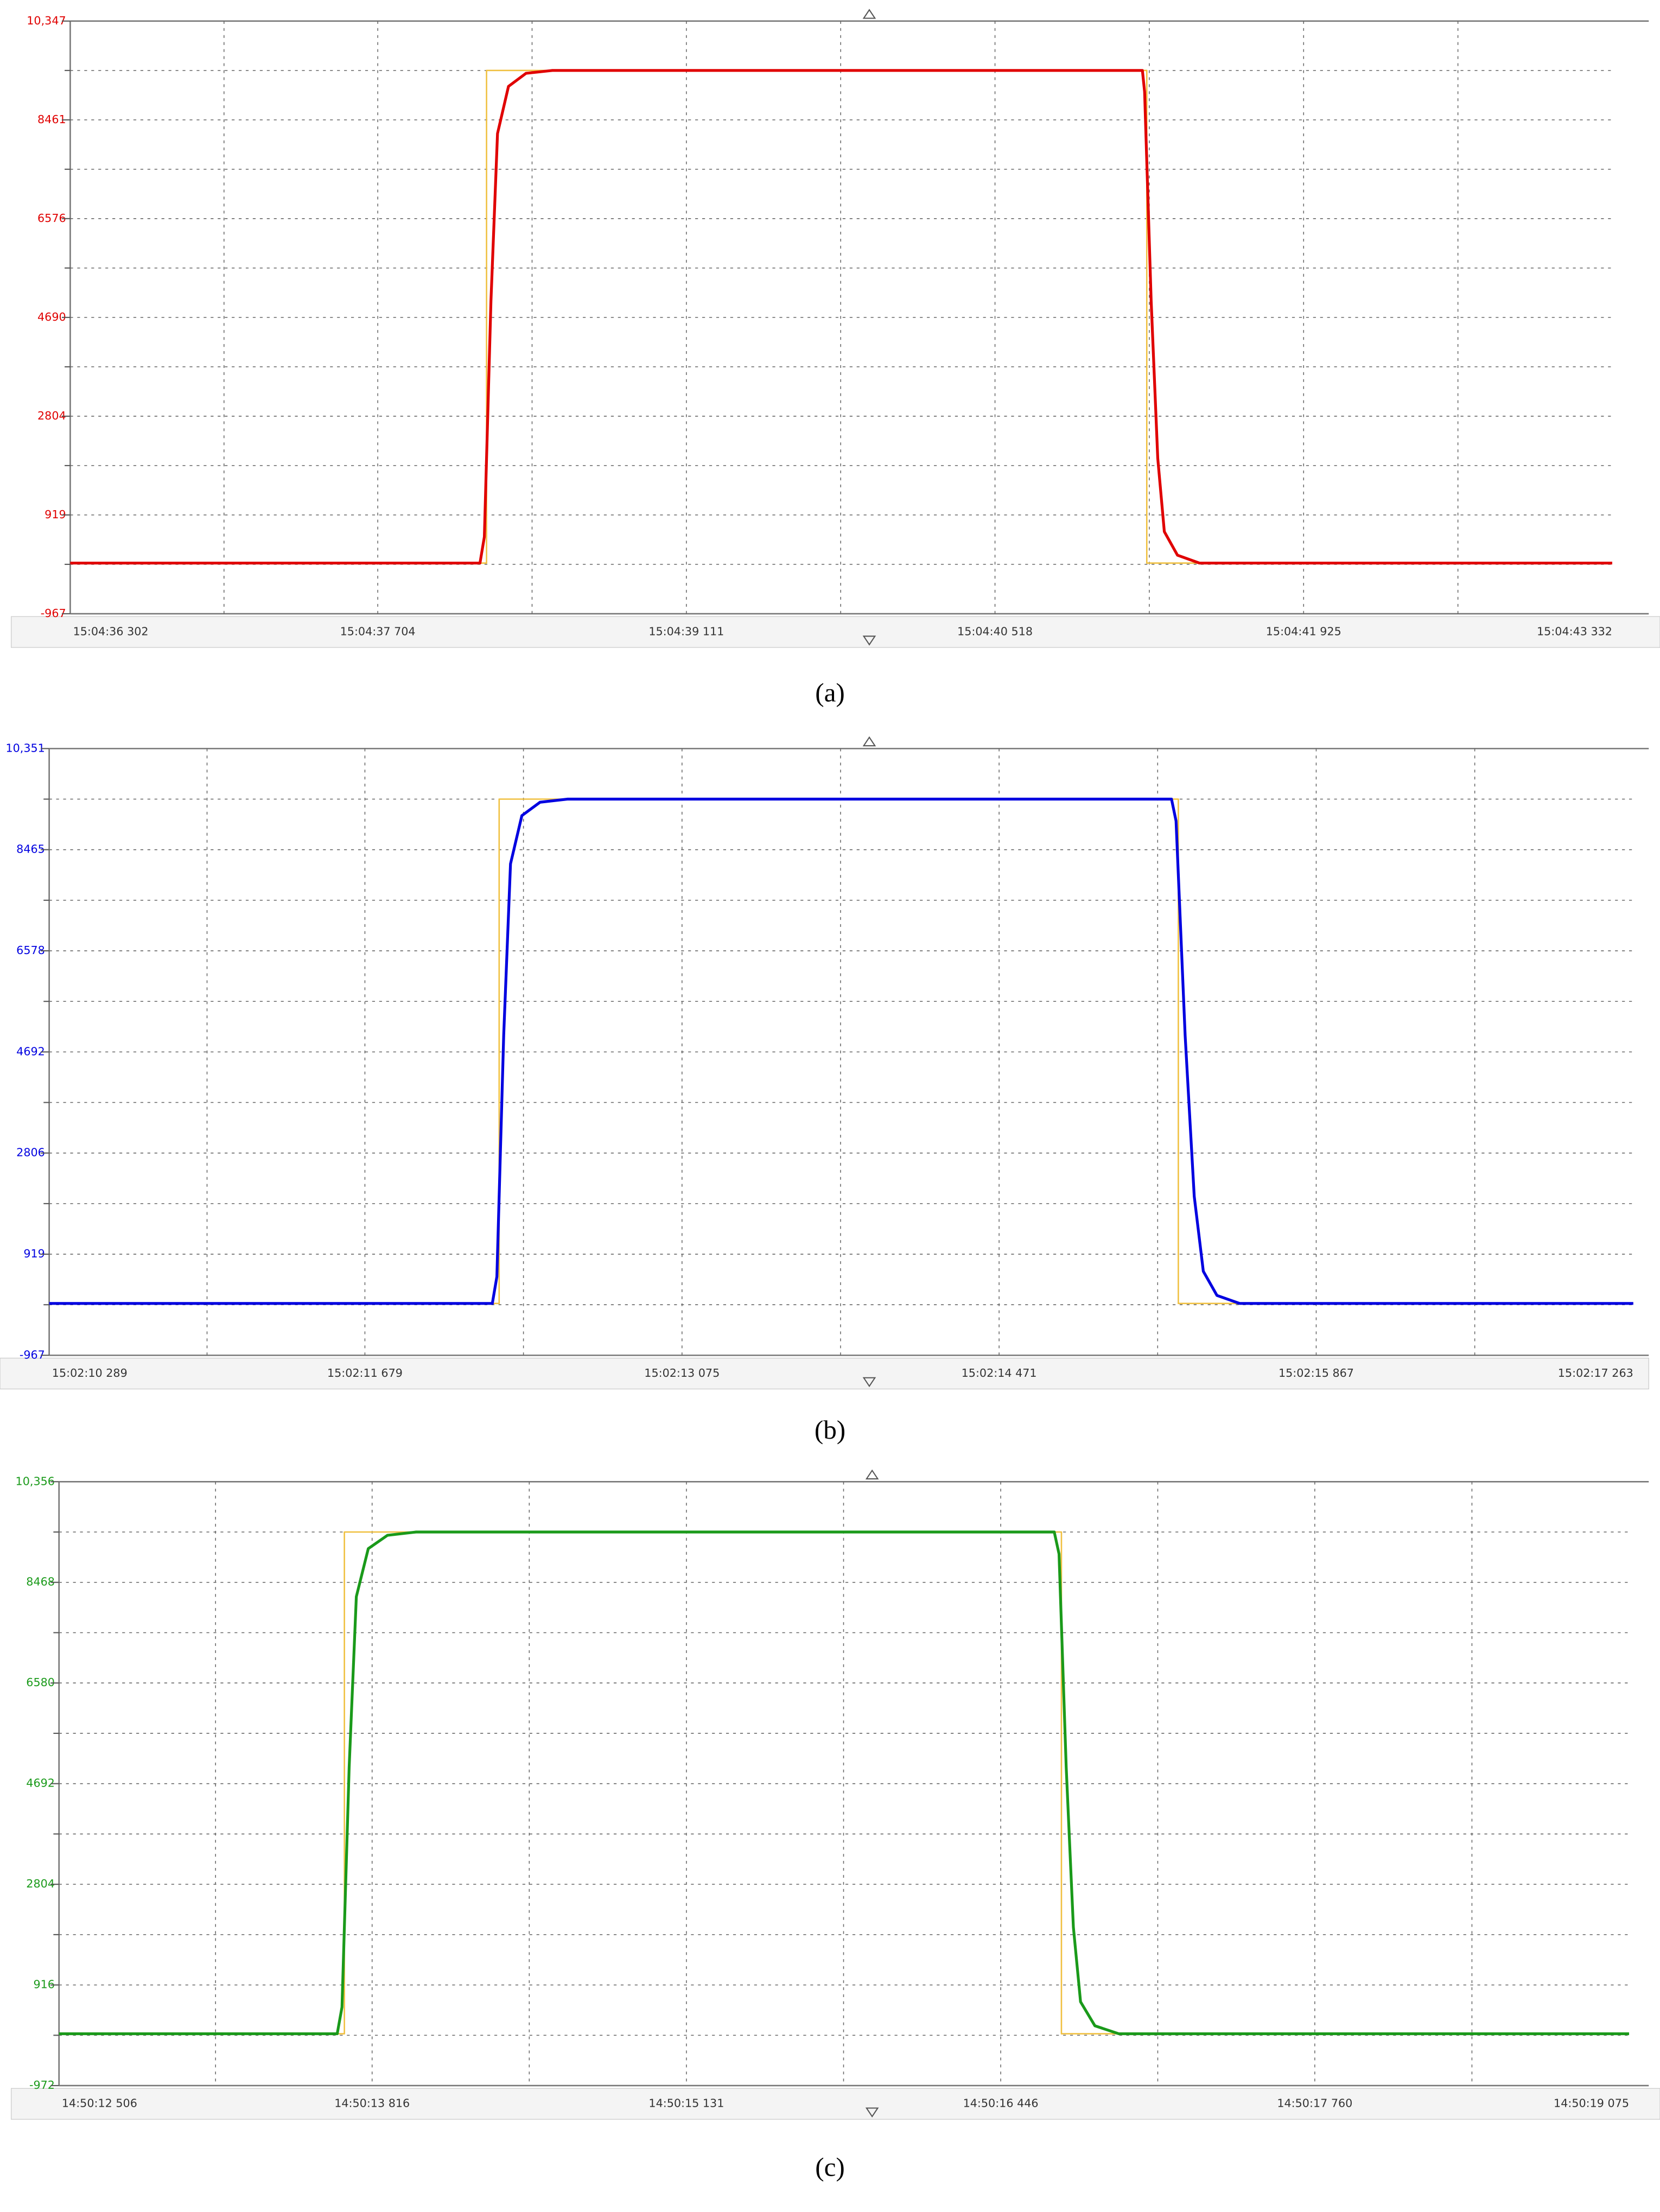 Image resolution: width=1660 pixels, height=2212 pixels. Describe the element at coordinates (365, 1373) in the screenshot. I see `x-tick-label: 15:02:11 679` at that location.